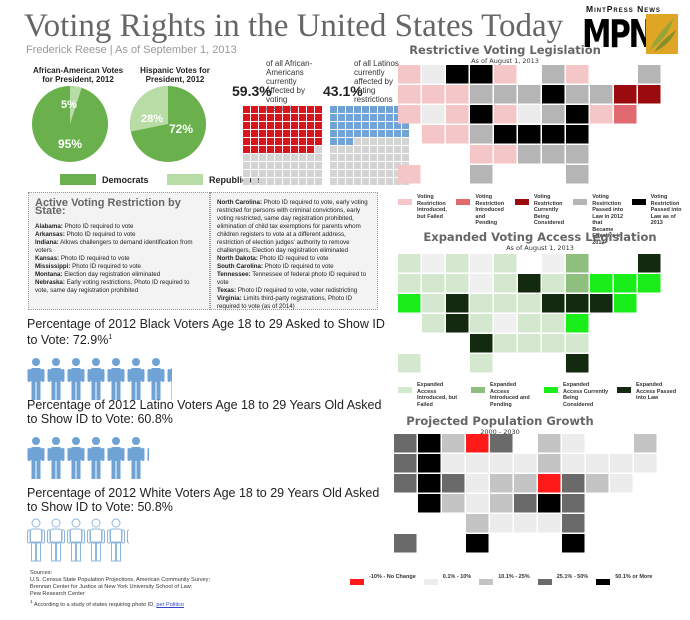 This screenshot has height=620, width=690. What do you see at coordinates (41, 573) in the screenshot?
I see `sources-heading: Sources:` at bounding box center [41, 573].